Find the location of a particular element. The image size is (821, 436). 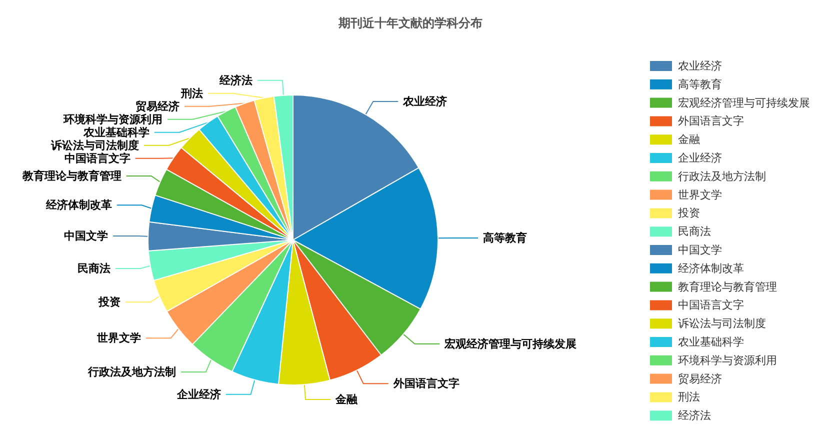

chart-title: 期刊近十年文献的学科分布 is located at coordinates (410, 23).